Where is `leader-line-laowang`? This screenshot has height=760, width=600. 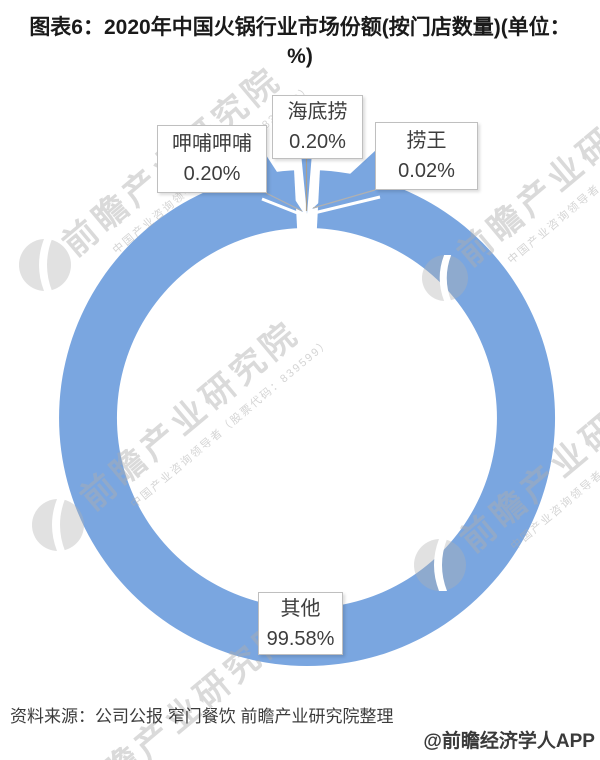 leader-line-laowang is located at coordinates (344, 199).